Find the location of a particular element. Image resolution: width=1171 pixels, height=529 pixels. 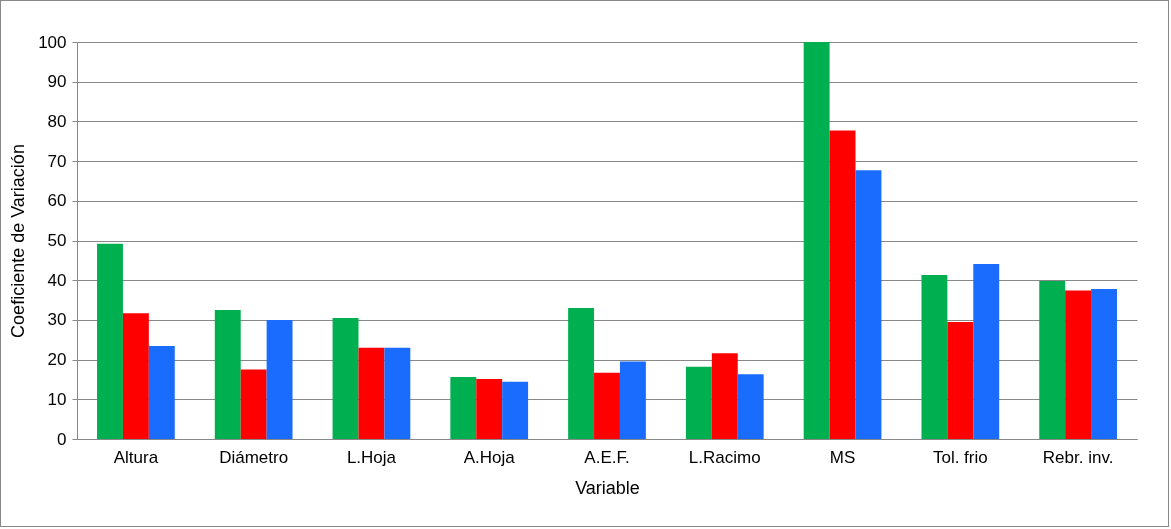

y-tick-label: 40 is located at coordinates (57, 280).